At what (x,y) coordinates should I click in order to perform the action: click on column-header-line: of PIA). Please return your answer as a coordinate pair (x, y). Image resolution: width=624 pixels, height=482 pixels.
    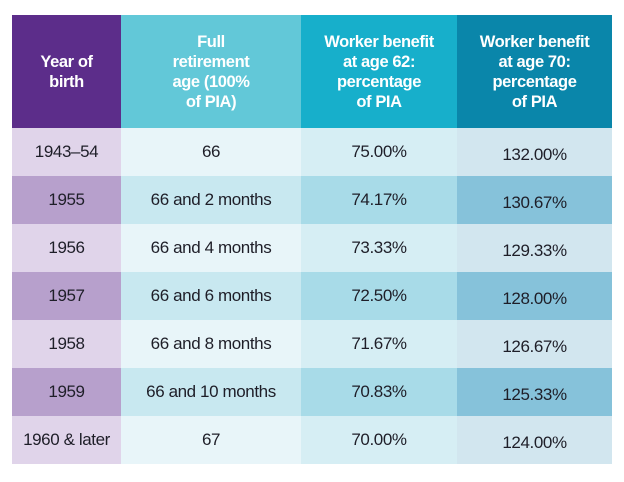
    Looking at the image, I should click on (211, 101).